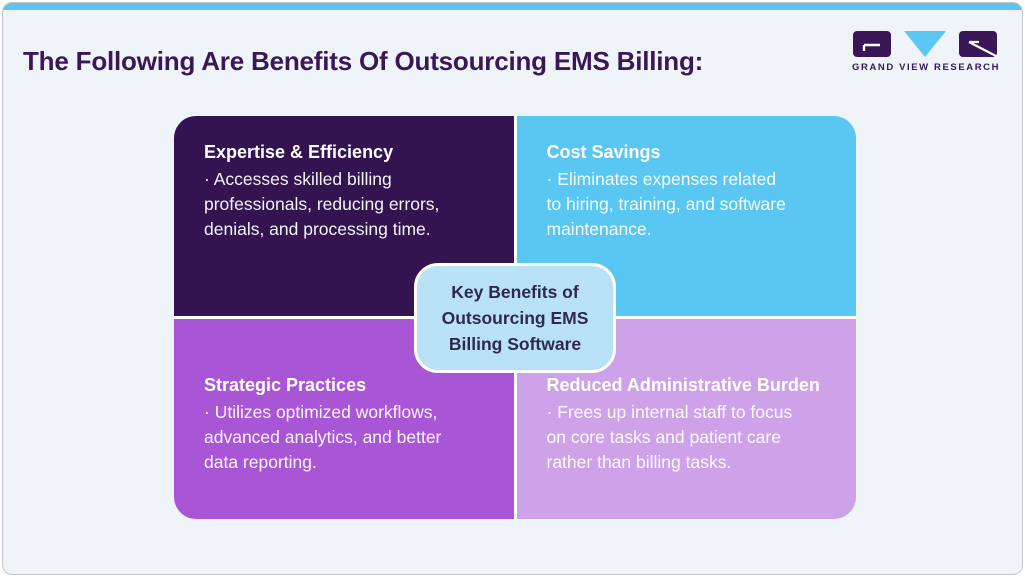 This screenshot has width=1025, height=577. I want to click on logo-r-mark, so click(982, 48).